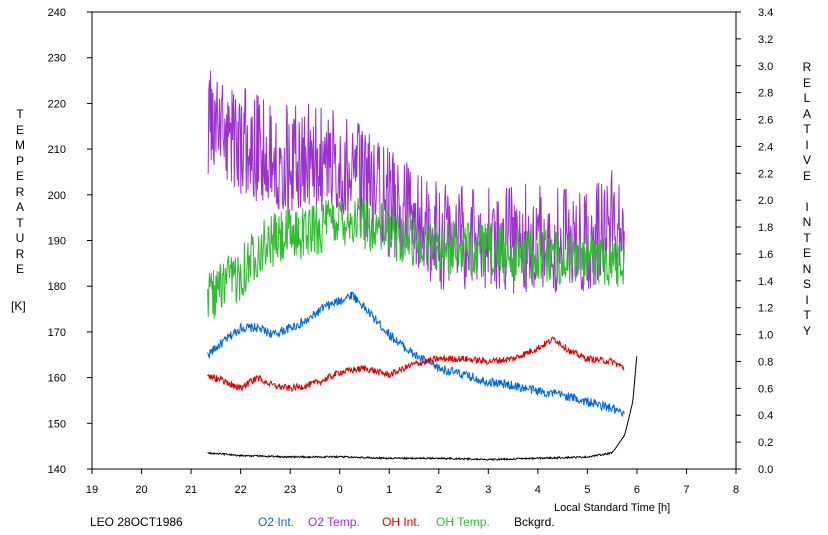  I want to click on left-y-tick-label: 170, so click(57, 333).